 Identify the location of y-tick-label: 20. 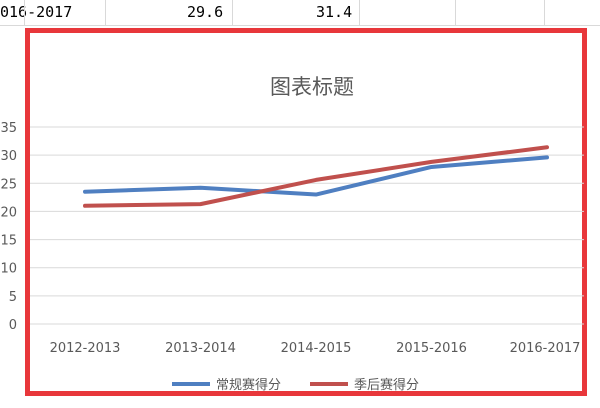
(8, 212).